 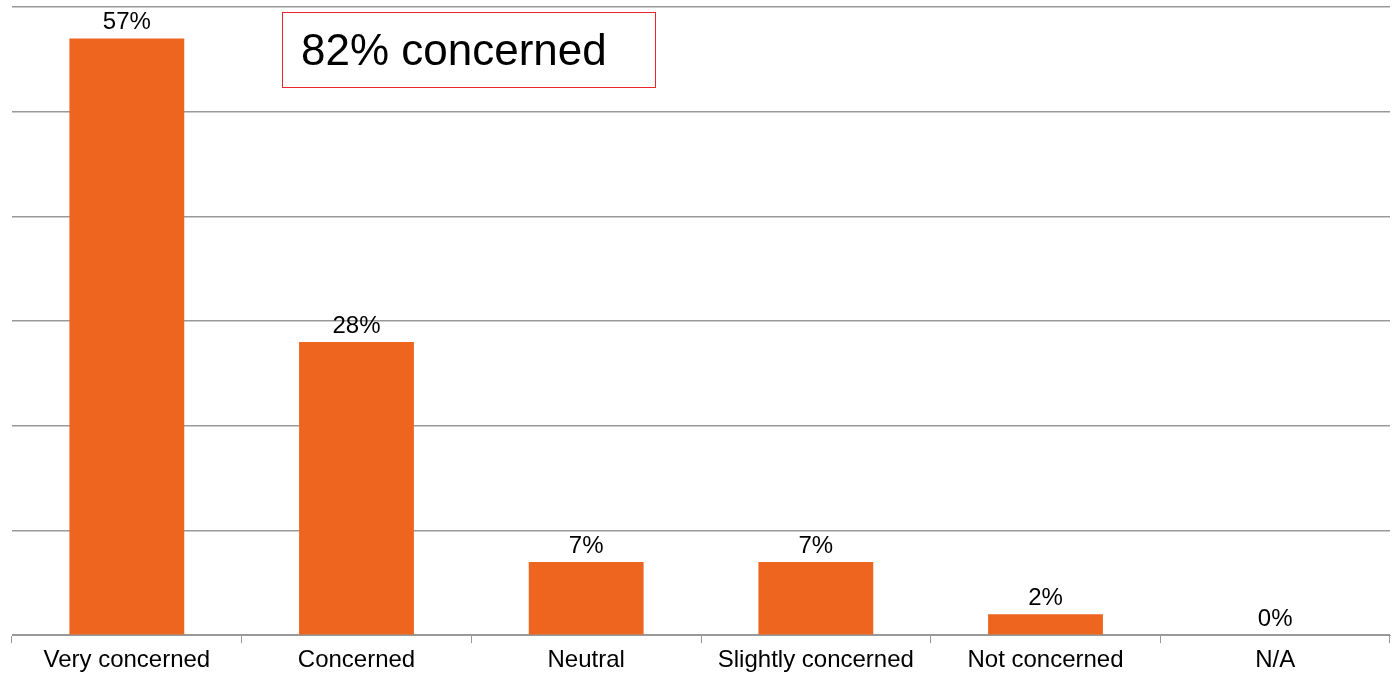 I want to click on x-tick-label: Slightly concerned, so click(x=815, y=659).